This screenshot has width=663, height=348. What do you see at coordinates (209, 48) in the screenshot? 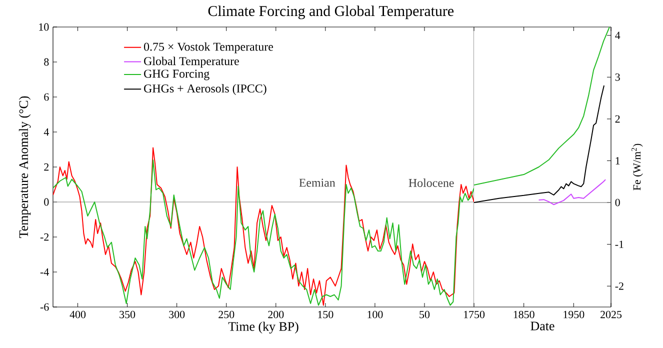
I see `legend-label: 0.75 × Vostok Temperature` at bounding box center [209, 48].